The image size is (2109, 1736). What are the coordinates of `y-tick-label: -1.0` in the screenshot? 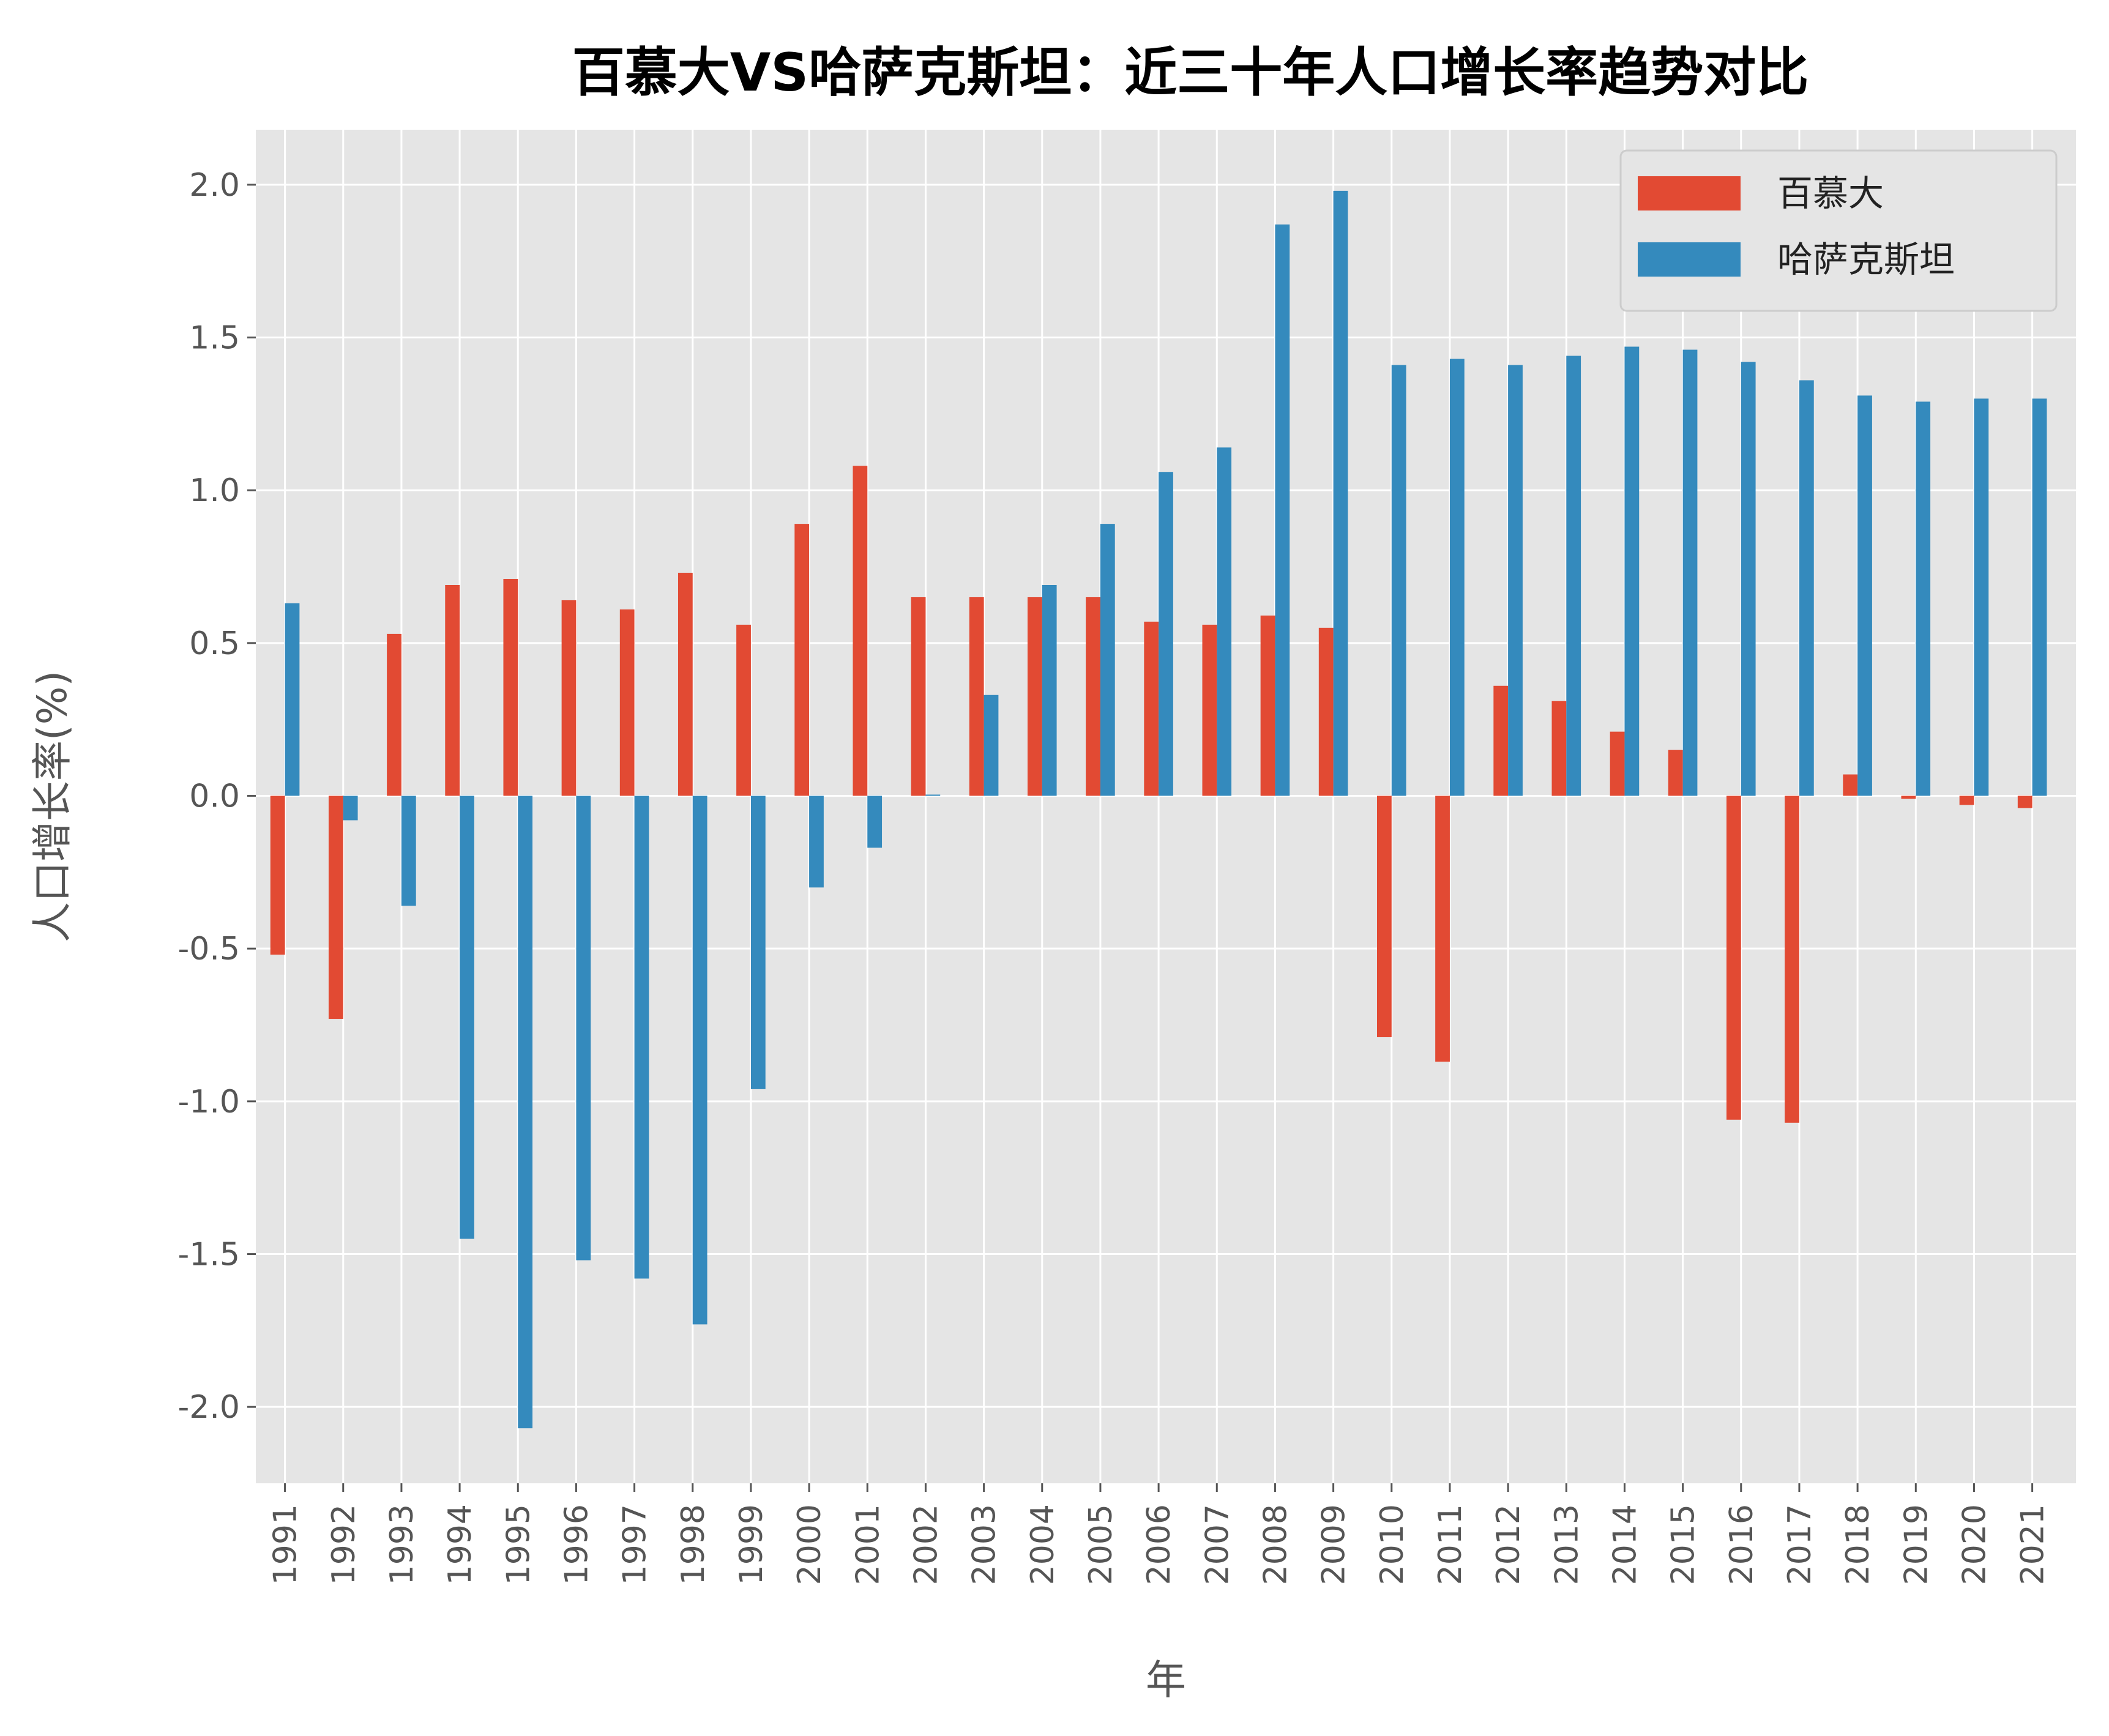 It's located at (209, 1102).